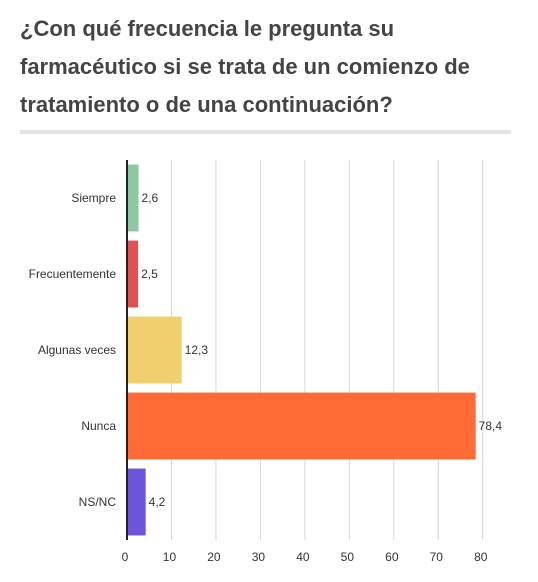 This screenshot has height=582, width=538. I want to click on category-label: Frecuentemente, so click(73, 274).